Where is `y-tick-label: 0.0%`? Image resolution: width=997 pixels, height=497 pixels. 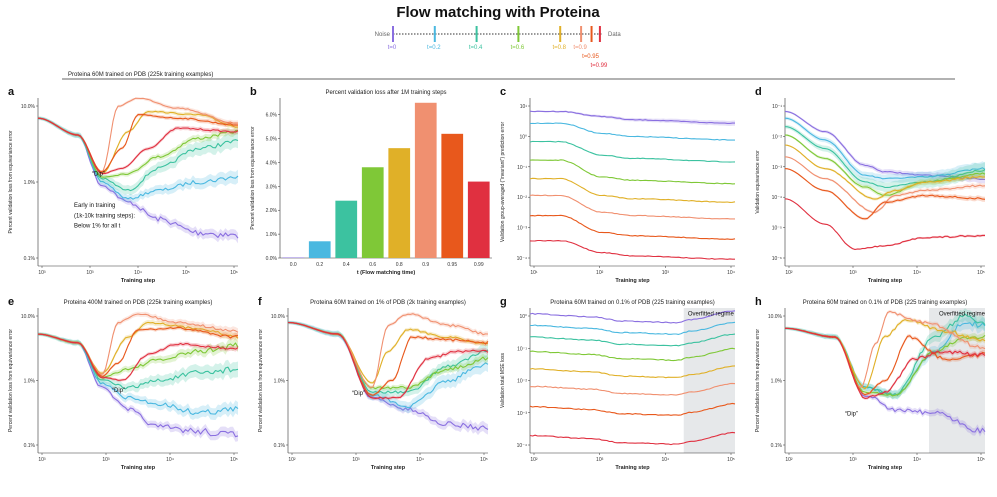
y-tick-label: 0.0% is located at coordinates (272, 259).